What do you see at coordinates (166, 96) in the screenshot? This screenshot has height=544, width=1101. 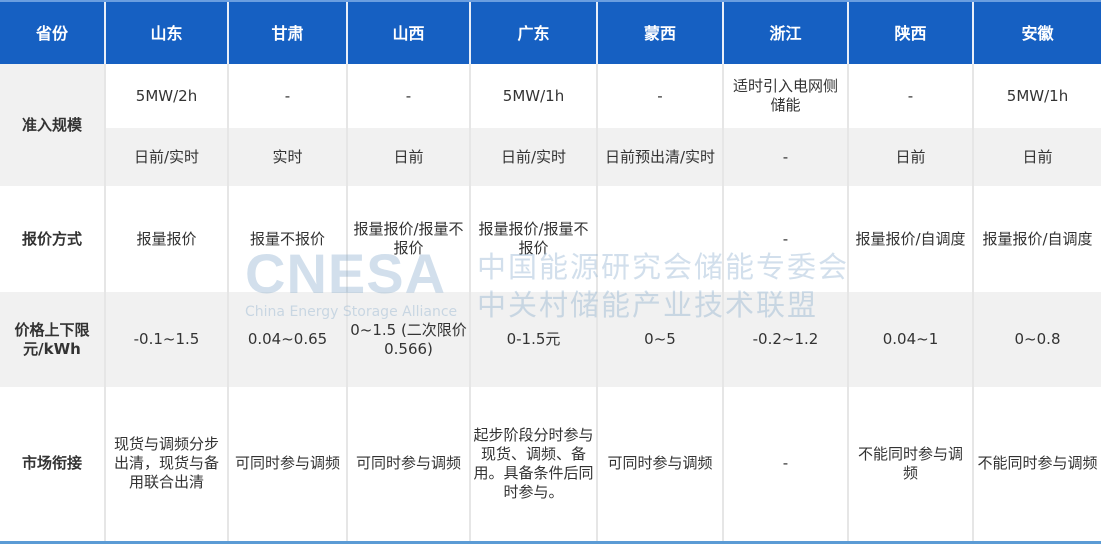 I see `table-cell: 5MW/2h` at bounding box center [166, 96].